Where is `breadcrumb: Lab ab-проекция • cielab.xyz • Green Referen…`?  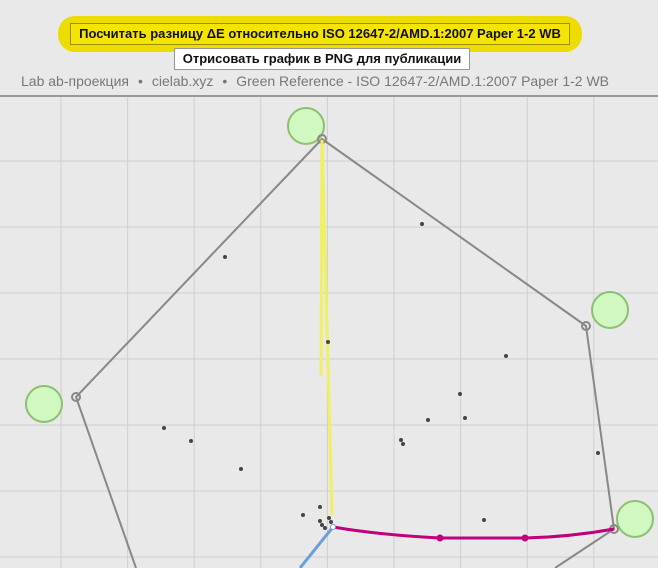
breadcrumb: Lab ab-проекция • cielab.xyz • Green Referen… is located at coordinates (315, 81).